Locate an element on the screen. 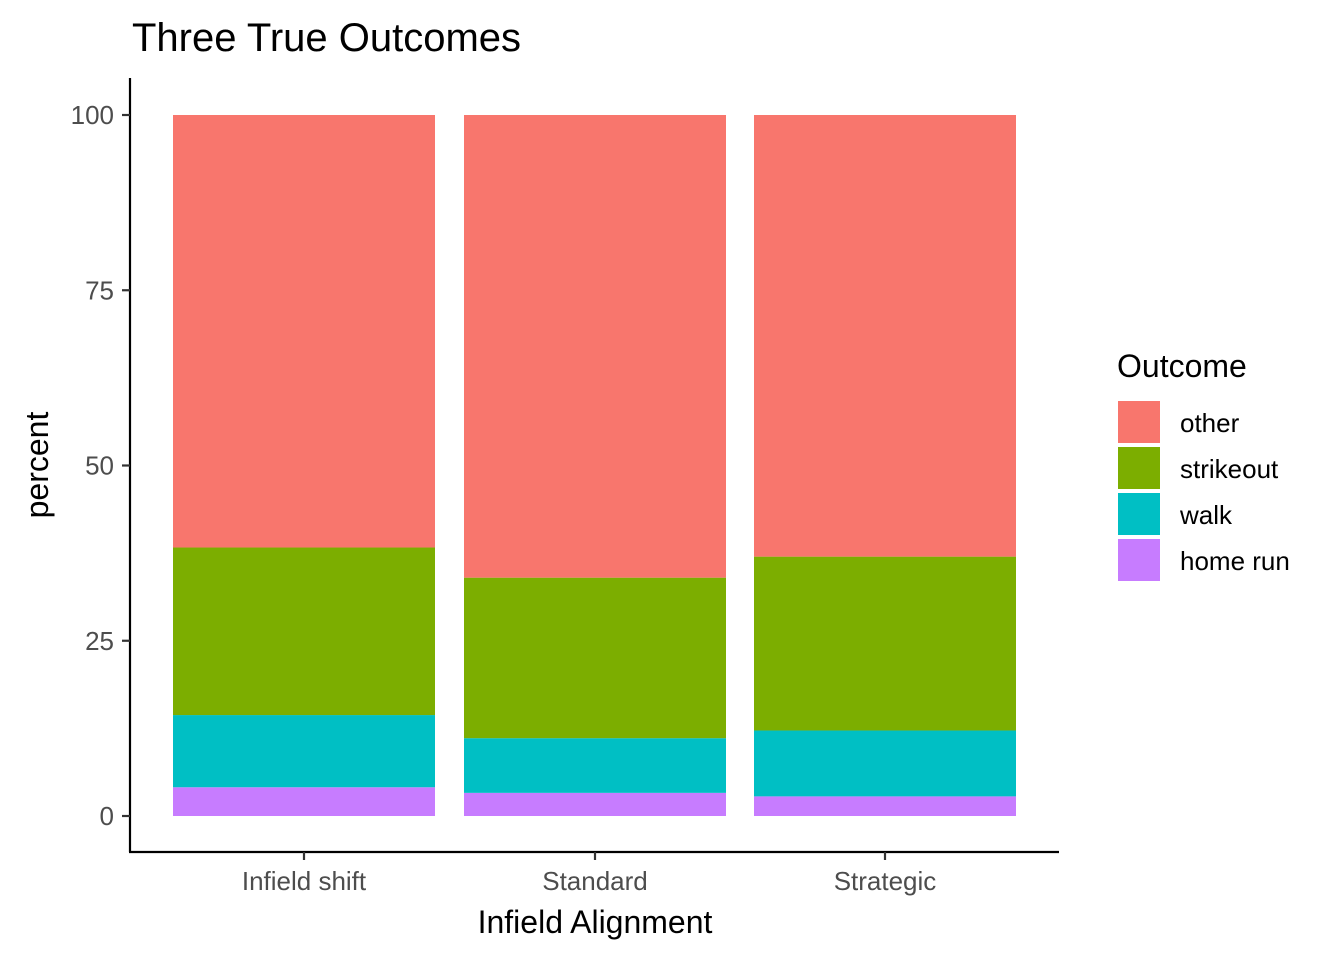 The height and width of the screenshot is (960, 1344). bar-standard-walk is located at coordinates (595, 765).